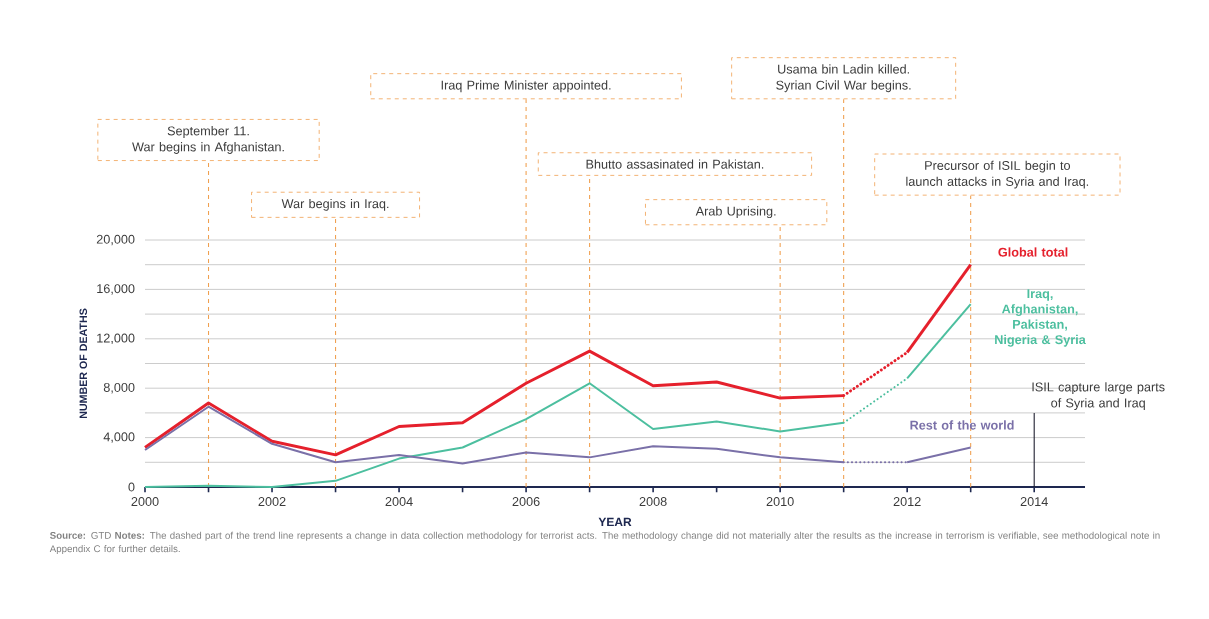 The height and width of the screenshot is (619, 1209). I want to click on ref-line-label: Bhutto assasinated in Pakistan., so click(675, 164).